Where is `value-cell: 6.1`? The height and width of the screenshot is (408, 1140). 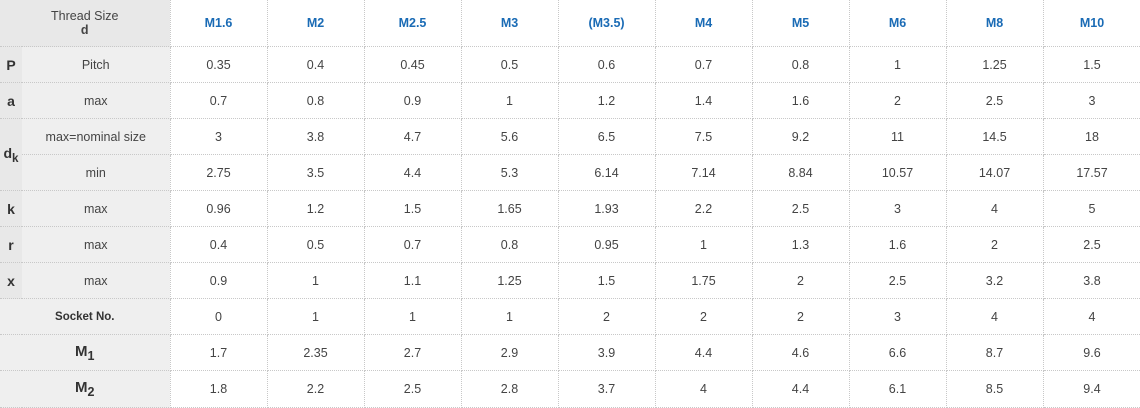 value-cell: 6.1 is located at coordinates (898, 389).